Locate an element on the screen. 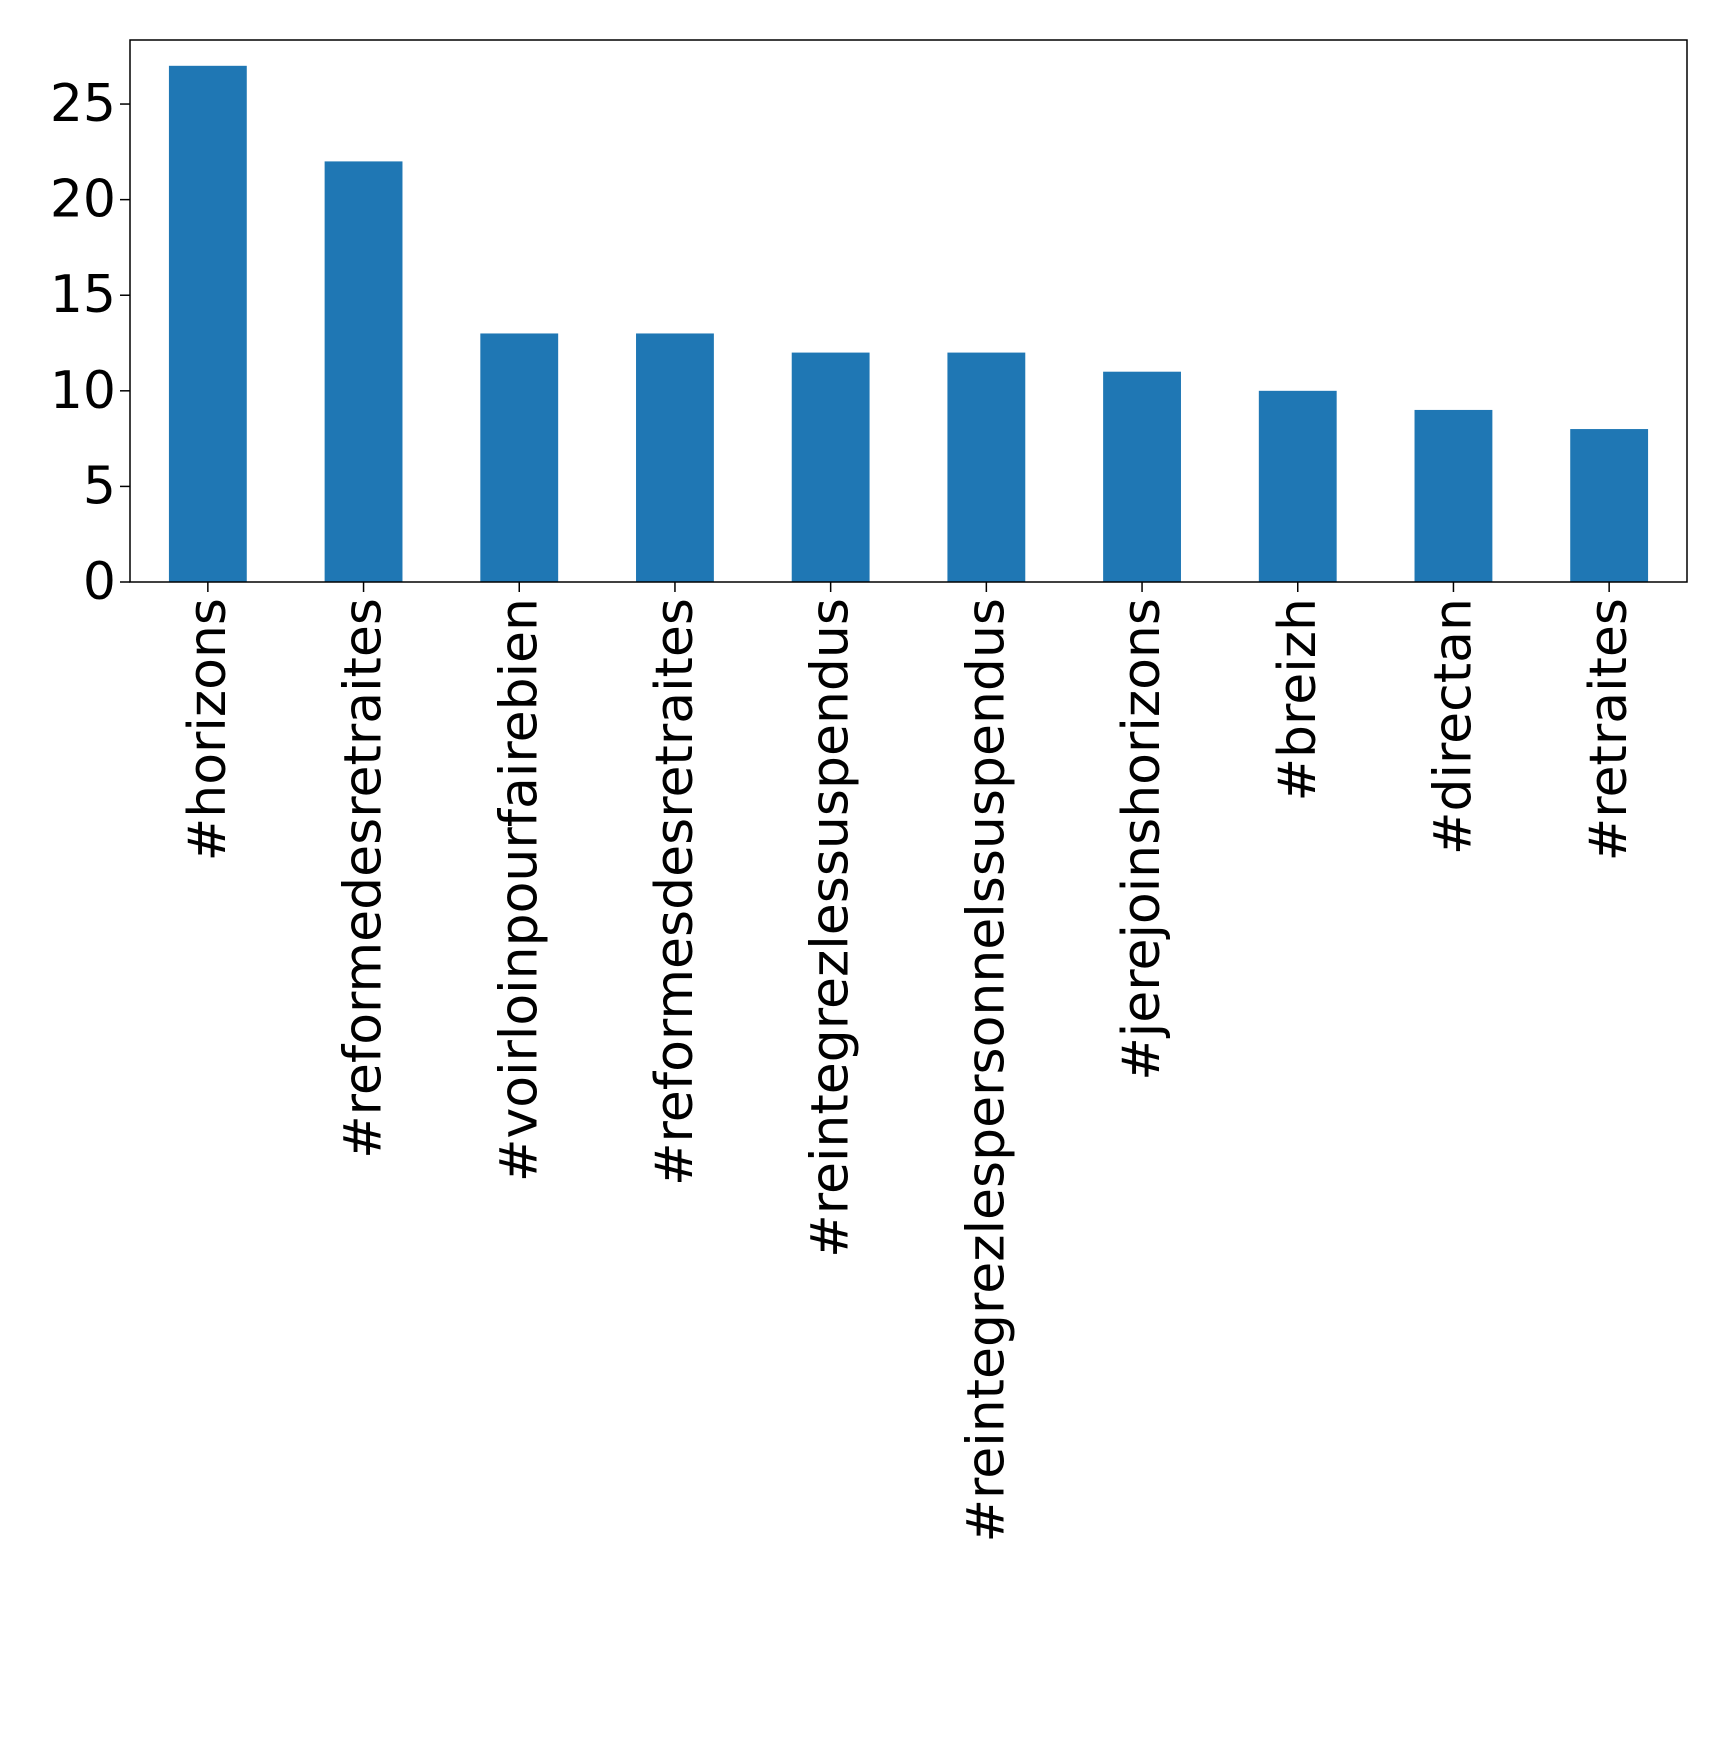 The width and height of the screenshot is (1719, 1763). x-tick-label-voirloinpourfairebien: #voirloinpourfairebien is located at coordinates (519, 890).